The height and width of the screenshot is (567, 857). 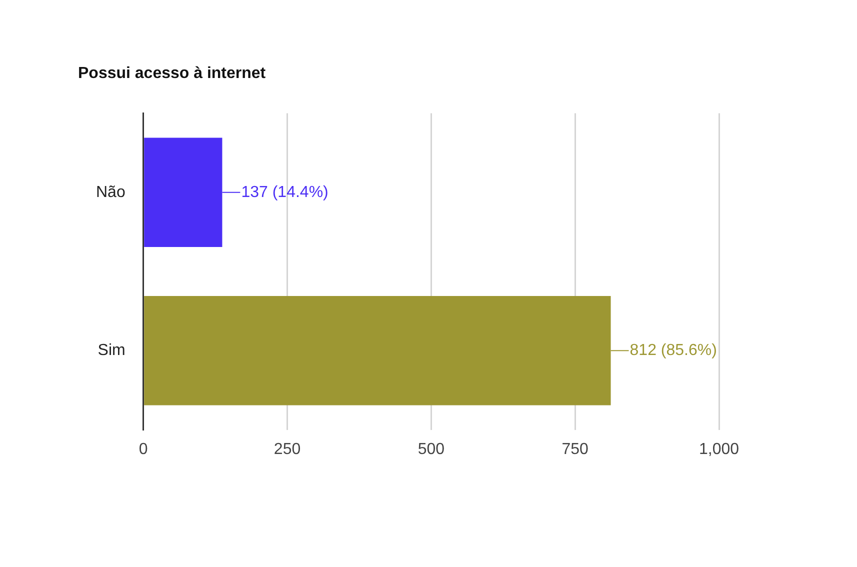 What do you see at coordinates (431, 449) in the screenshot?
I see `x-tick-label: 500` at bounding box center [431, 449].